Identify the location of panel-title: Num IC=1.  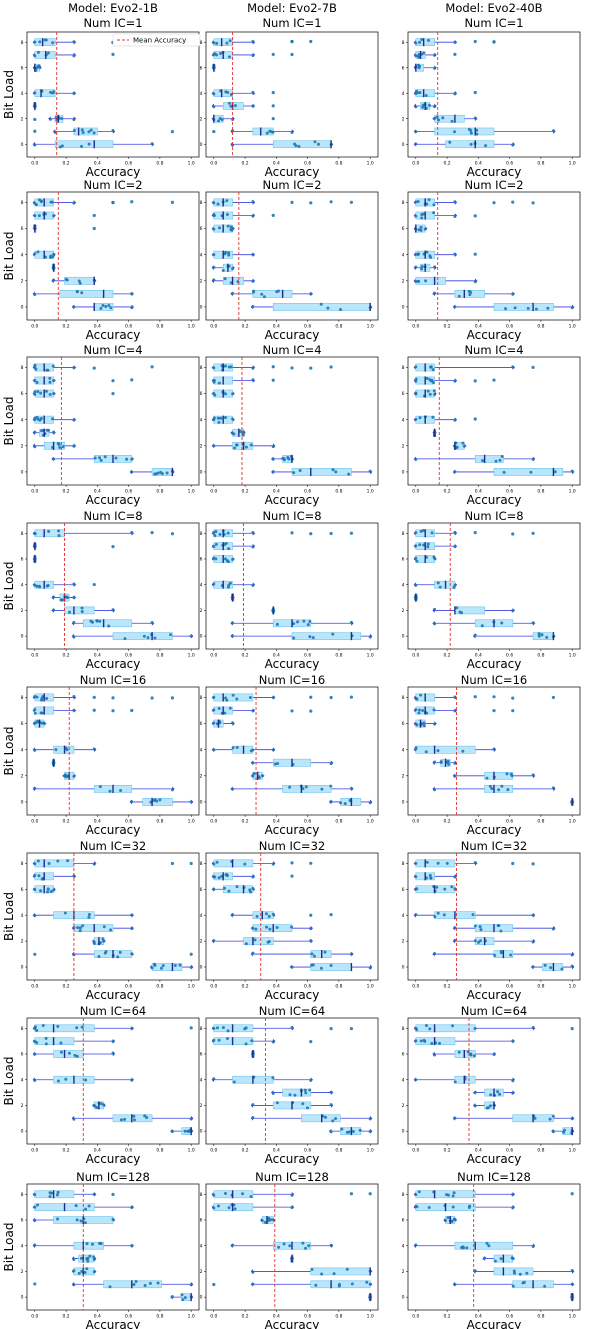
(291, 23).